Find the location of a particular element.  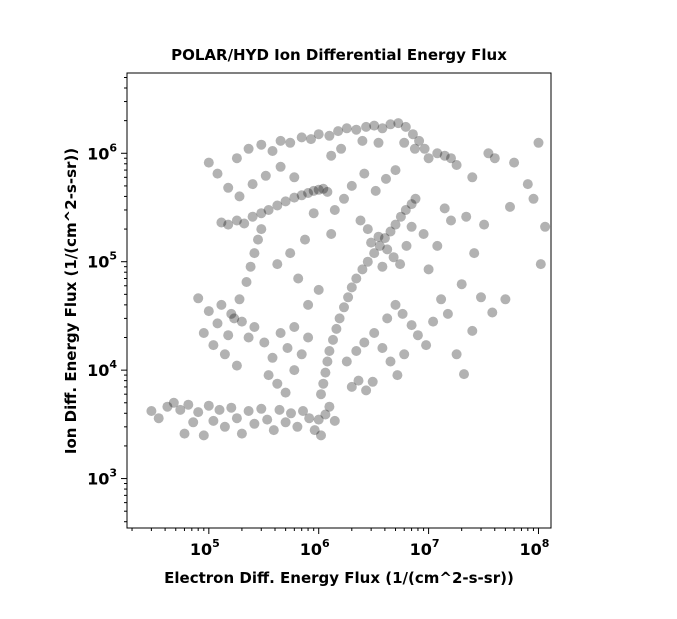

y-tick-label: 105 is located at coordinates (102, 261).